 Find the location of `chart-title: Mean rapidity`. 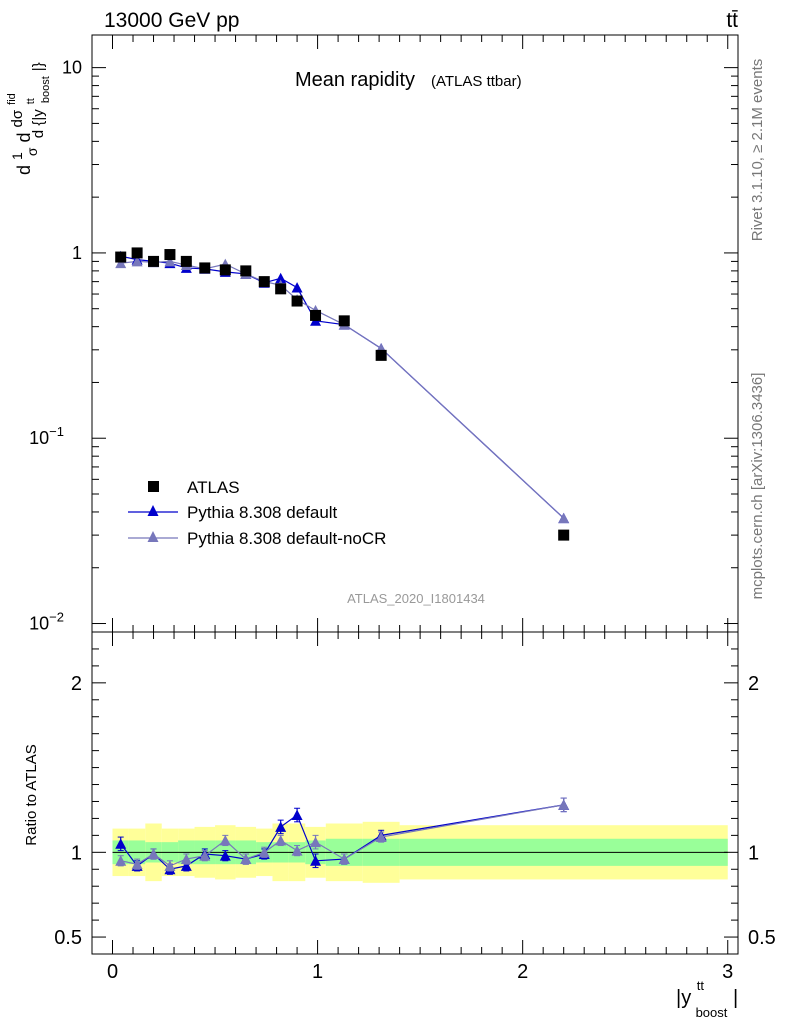

chart-title: Mean rapidity is located at coordinates (355, 80).